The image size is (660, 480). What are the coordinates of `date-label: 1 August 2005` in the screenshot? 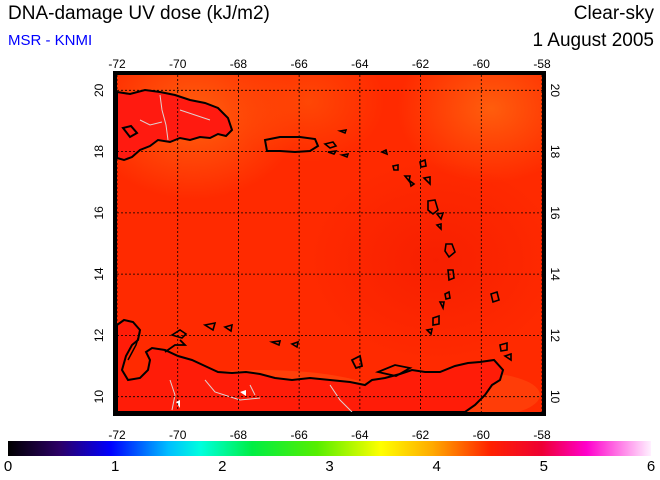 It's located at (593, 40).